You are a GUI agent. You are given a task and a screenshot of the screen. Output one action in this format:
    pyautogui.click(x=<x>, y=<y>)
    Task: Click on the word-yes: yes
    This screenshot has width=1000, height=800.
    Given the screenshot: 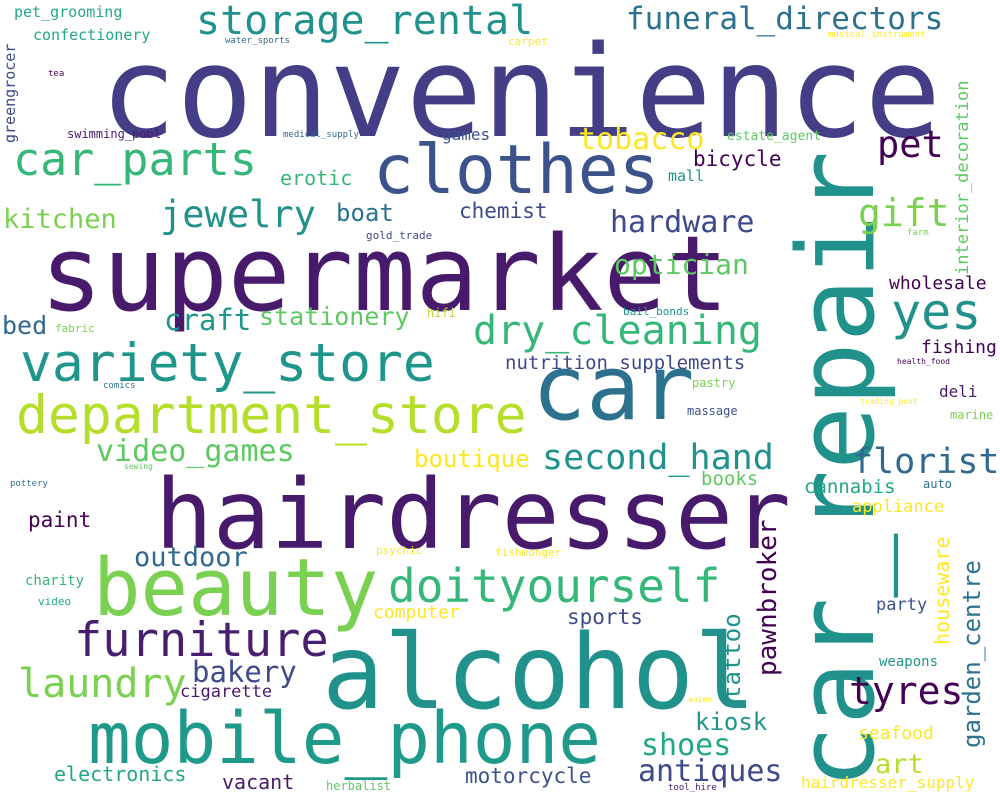 What is the action you would take?
    pyautogui.click(x=936, y=312)
    